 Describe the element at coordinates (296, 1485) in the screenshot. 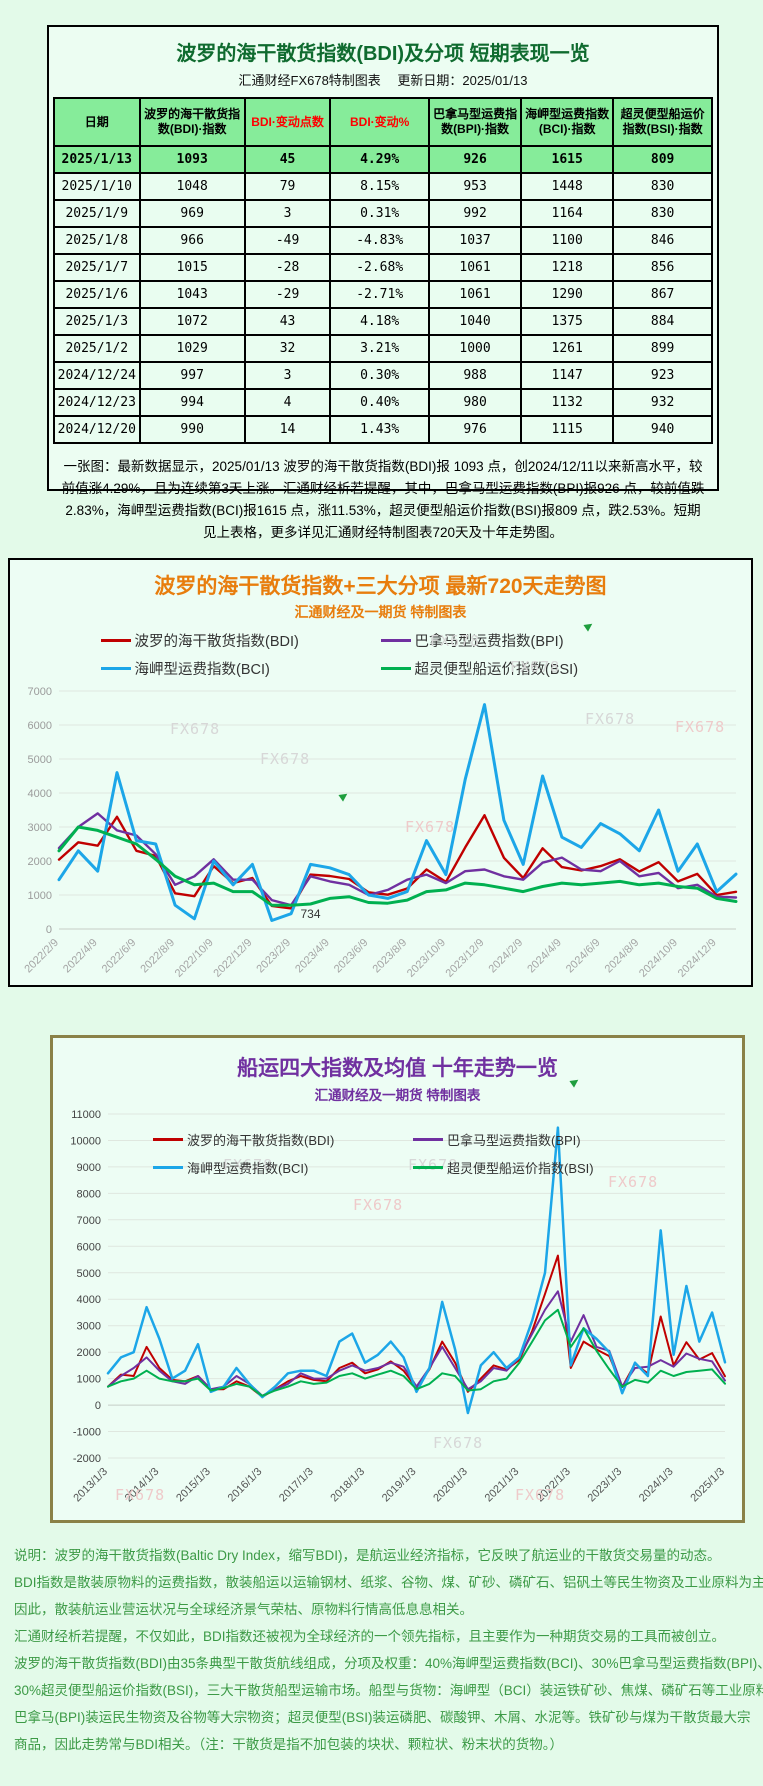

I see `x-tick-label: 2017/1/3` at that location.